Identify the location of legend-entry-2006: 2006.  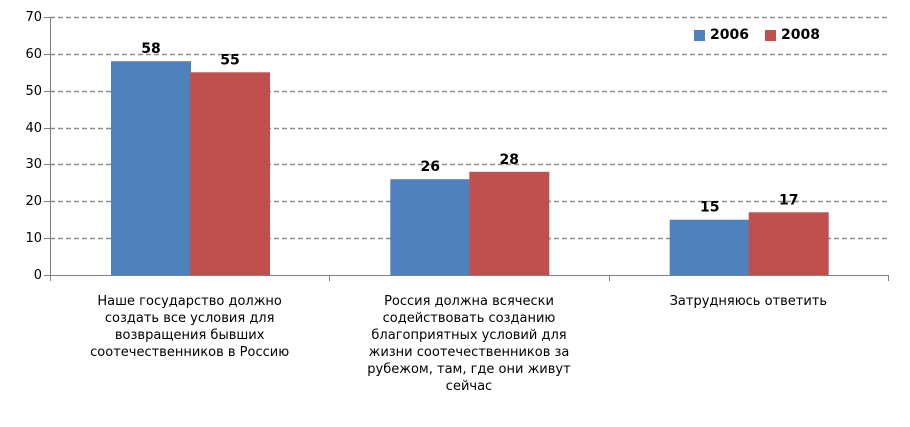
(721, 35).